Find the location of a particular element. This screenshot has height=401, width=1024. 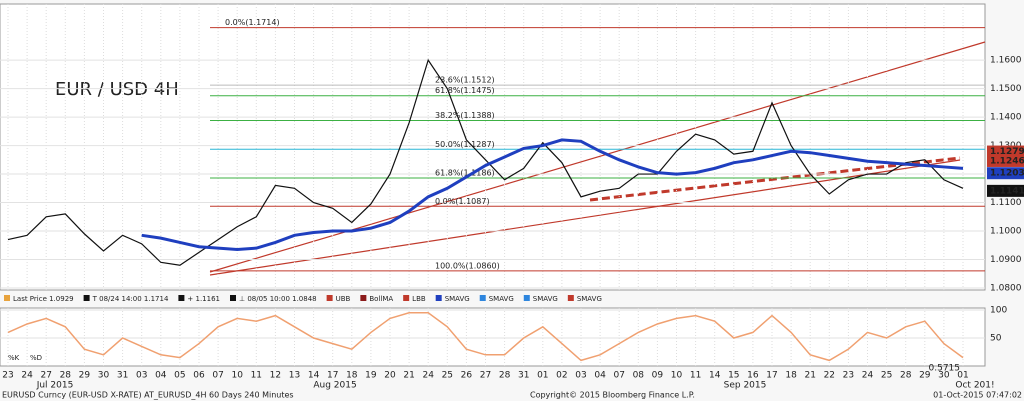

x-tick-label: 04 is located at coordinates (600, 376).